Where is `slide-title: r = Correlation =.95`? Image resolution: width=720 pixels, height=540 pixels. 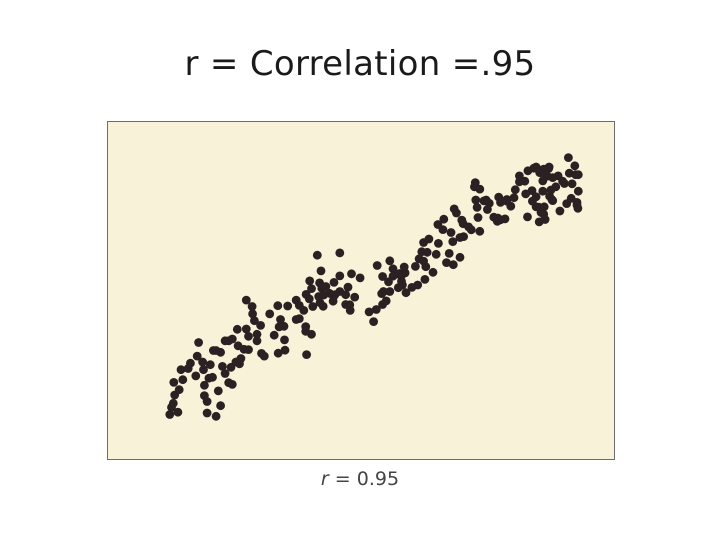 slide-title: r = Correlation =.95 is located at coordinates (360, 64).